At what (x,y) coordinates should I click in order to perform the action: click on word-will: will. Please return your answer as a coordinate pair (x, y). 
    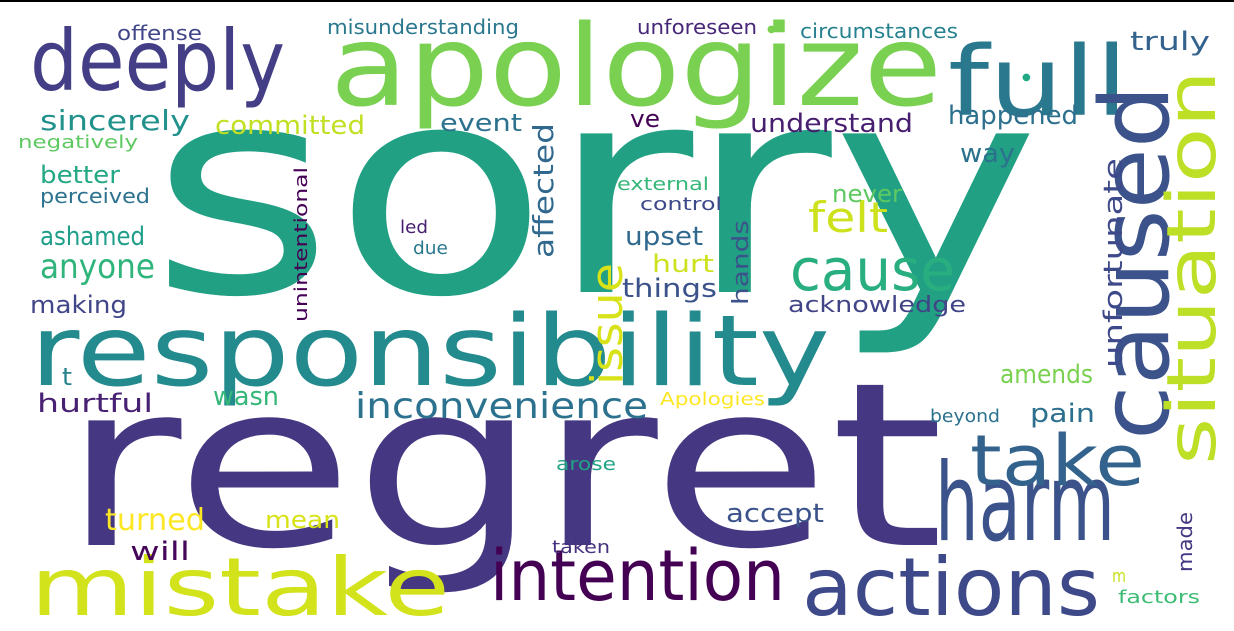
    Looking at the image, I should click on (160, 552).